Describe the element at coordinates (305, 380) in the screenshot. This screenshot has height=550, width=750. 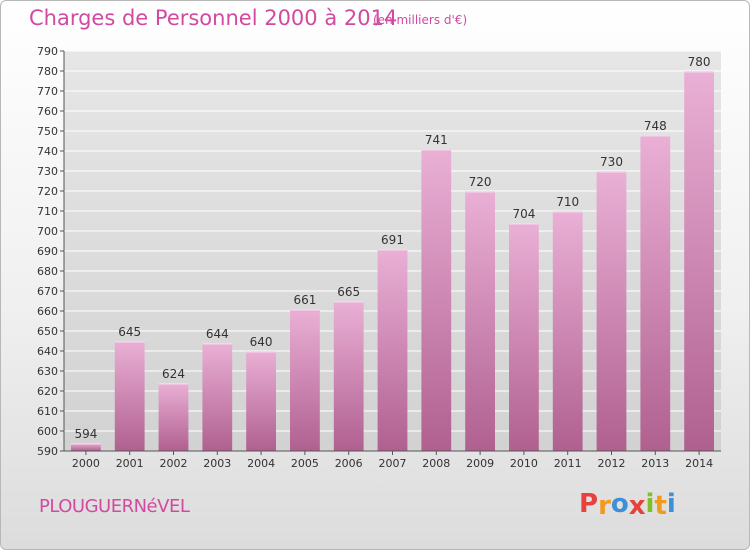
I see `bar-2005` at that location.